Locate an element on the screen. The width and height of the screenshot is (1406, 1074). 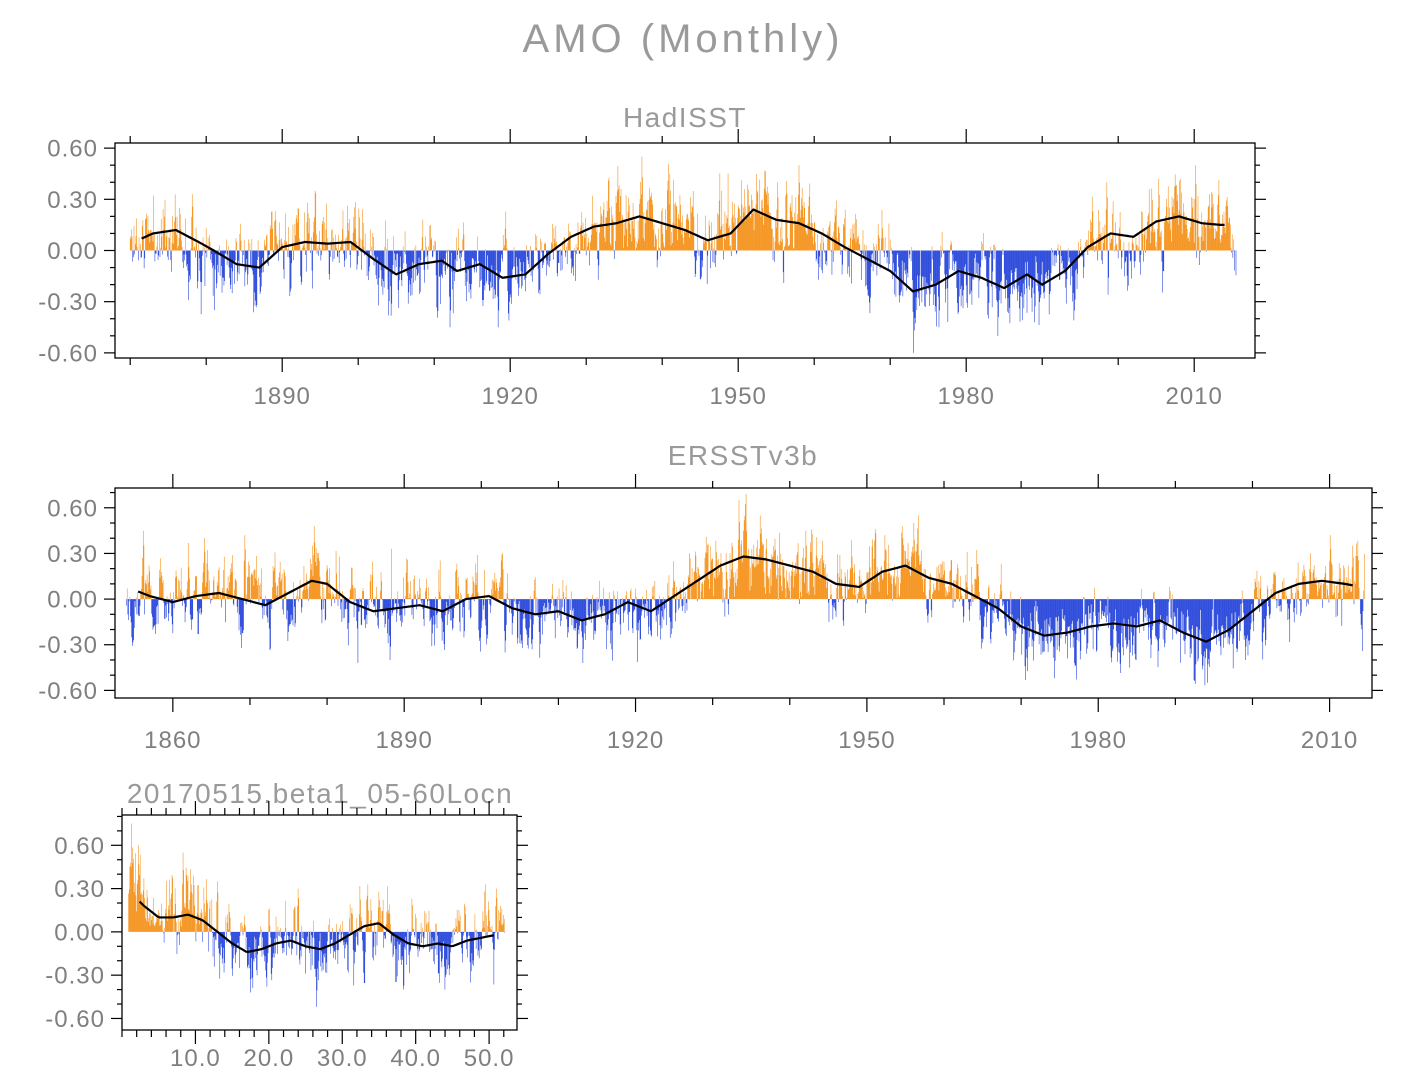
x-tick-label: 30.0 is located at coordinates (342, 1058).